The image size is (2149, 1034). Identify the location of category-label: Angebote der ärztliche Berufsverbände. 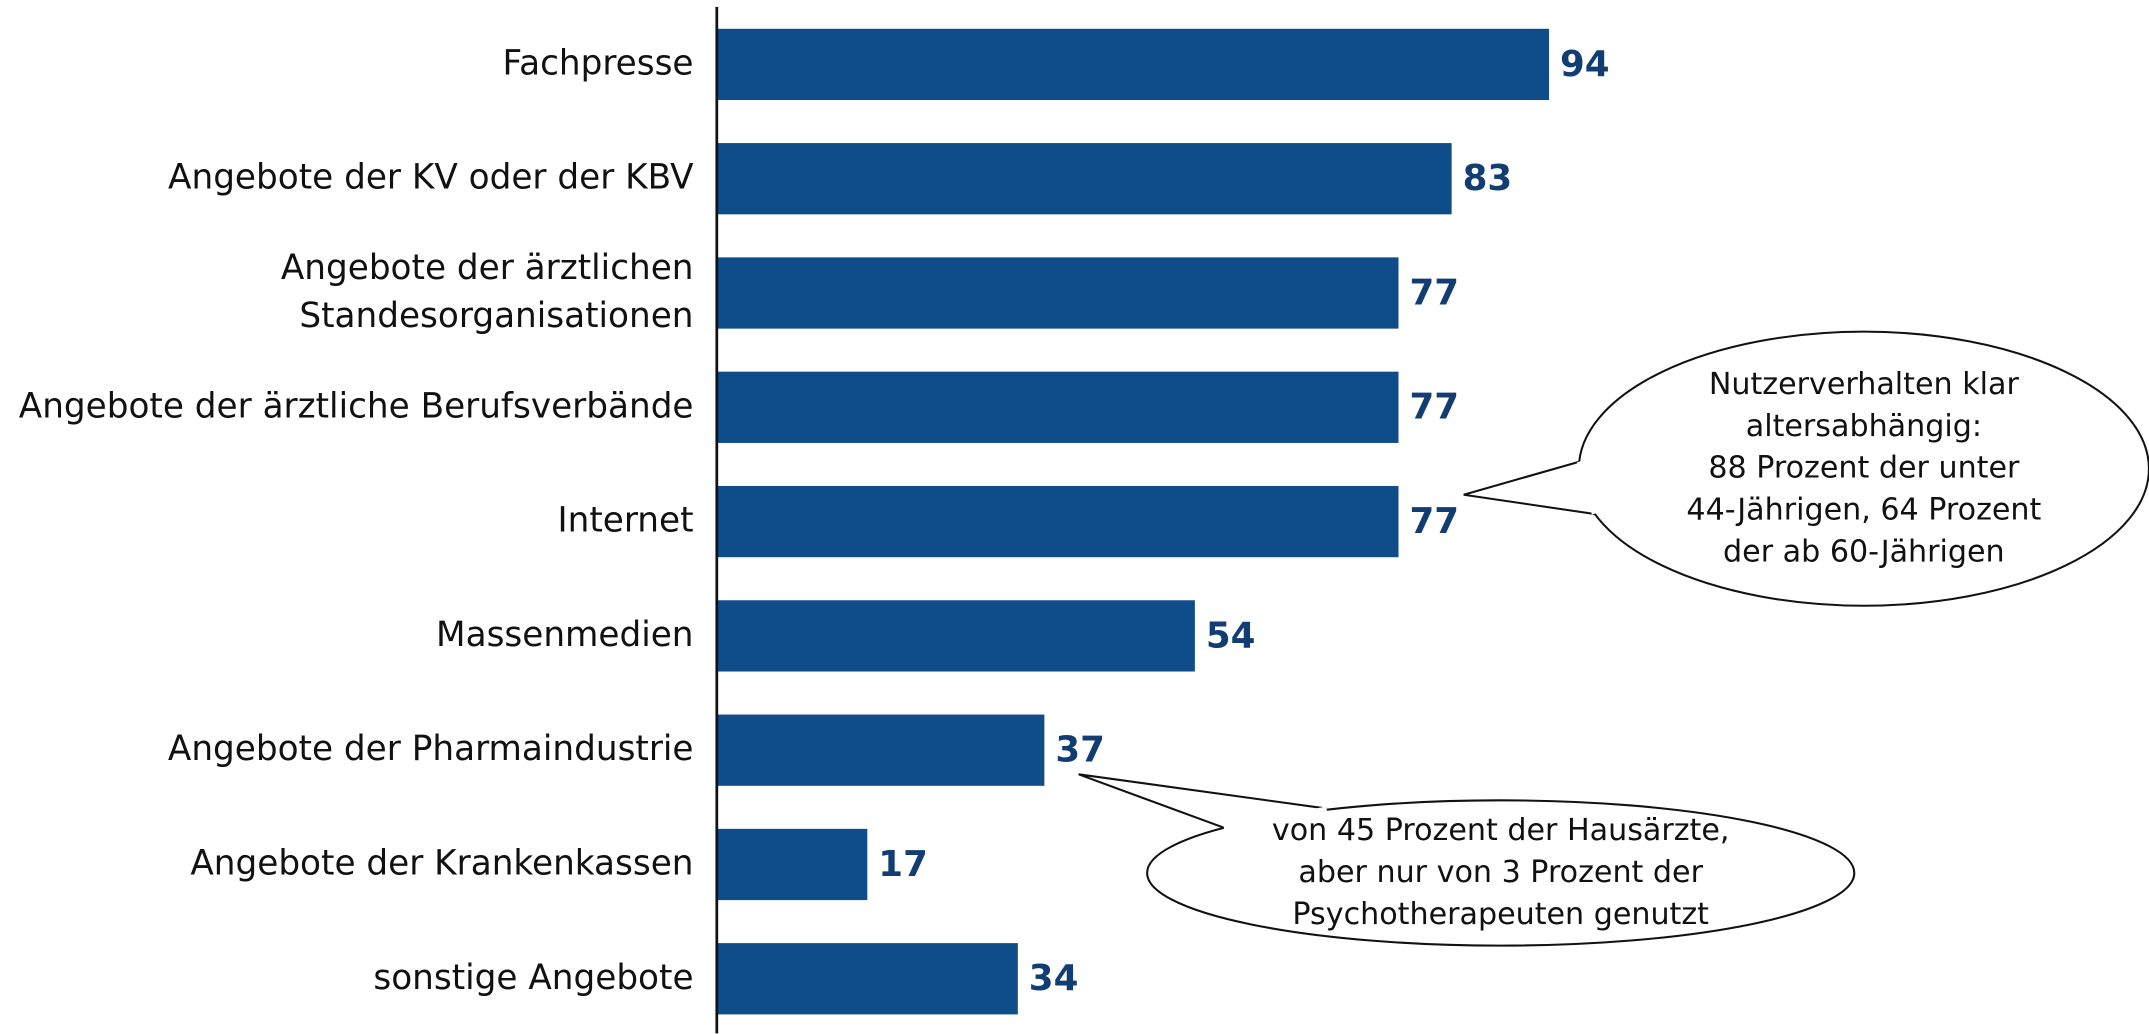
(356, 406).